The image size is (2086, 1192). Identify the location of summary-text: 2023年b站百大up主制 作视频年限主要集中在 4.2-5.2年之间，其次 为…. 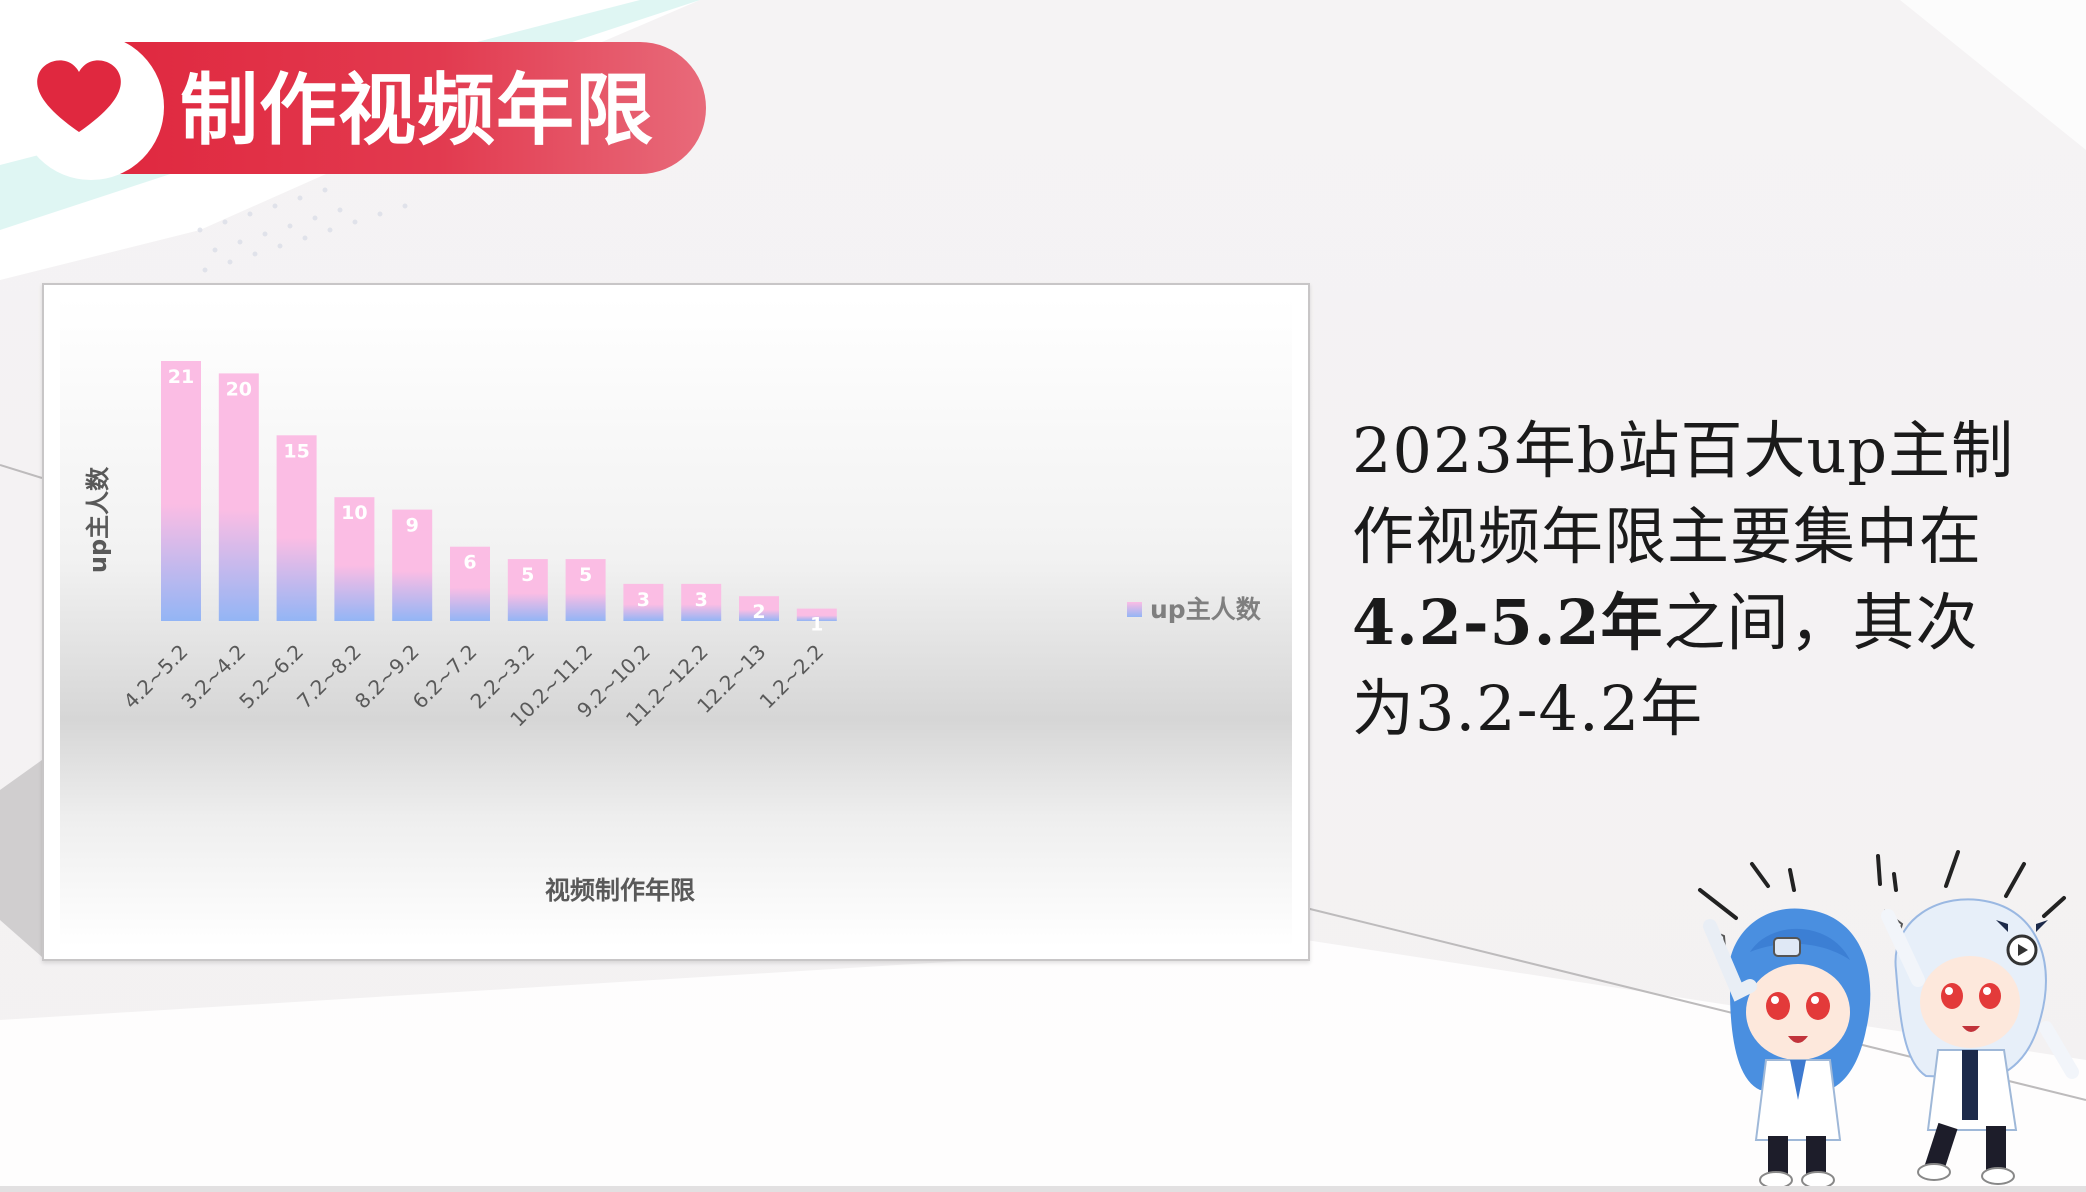
(1712, 580).